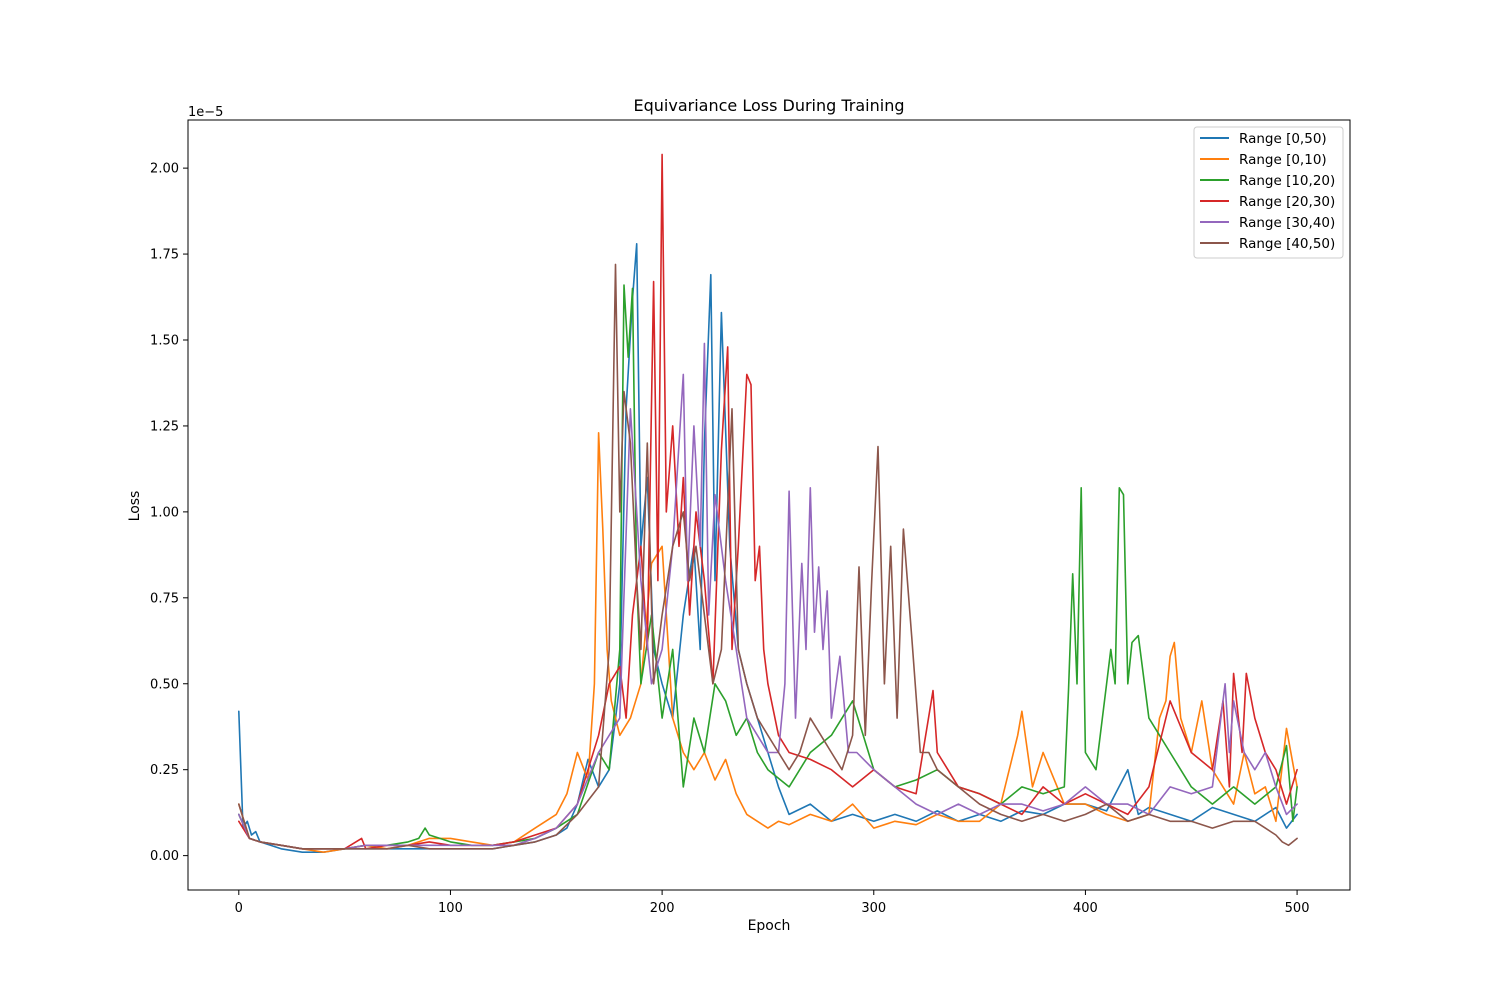 This screenshot has width=1500, height=1000. What do you see at coordinates (1283, 160) in the screenshot?
I see `legend-label-1: Range [0,10)` at bounding box center [1283, 160].